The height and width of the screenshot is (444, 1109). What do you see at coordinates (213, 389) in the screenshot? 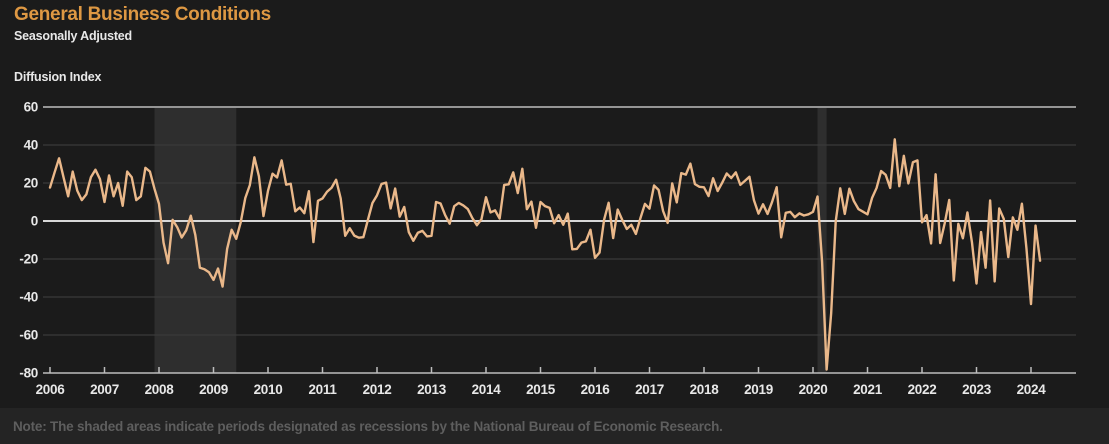
I see `x-axis-year-label: 2009` at bounding box center [213, 389].